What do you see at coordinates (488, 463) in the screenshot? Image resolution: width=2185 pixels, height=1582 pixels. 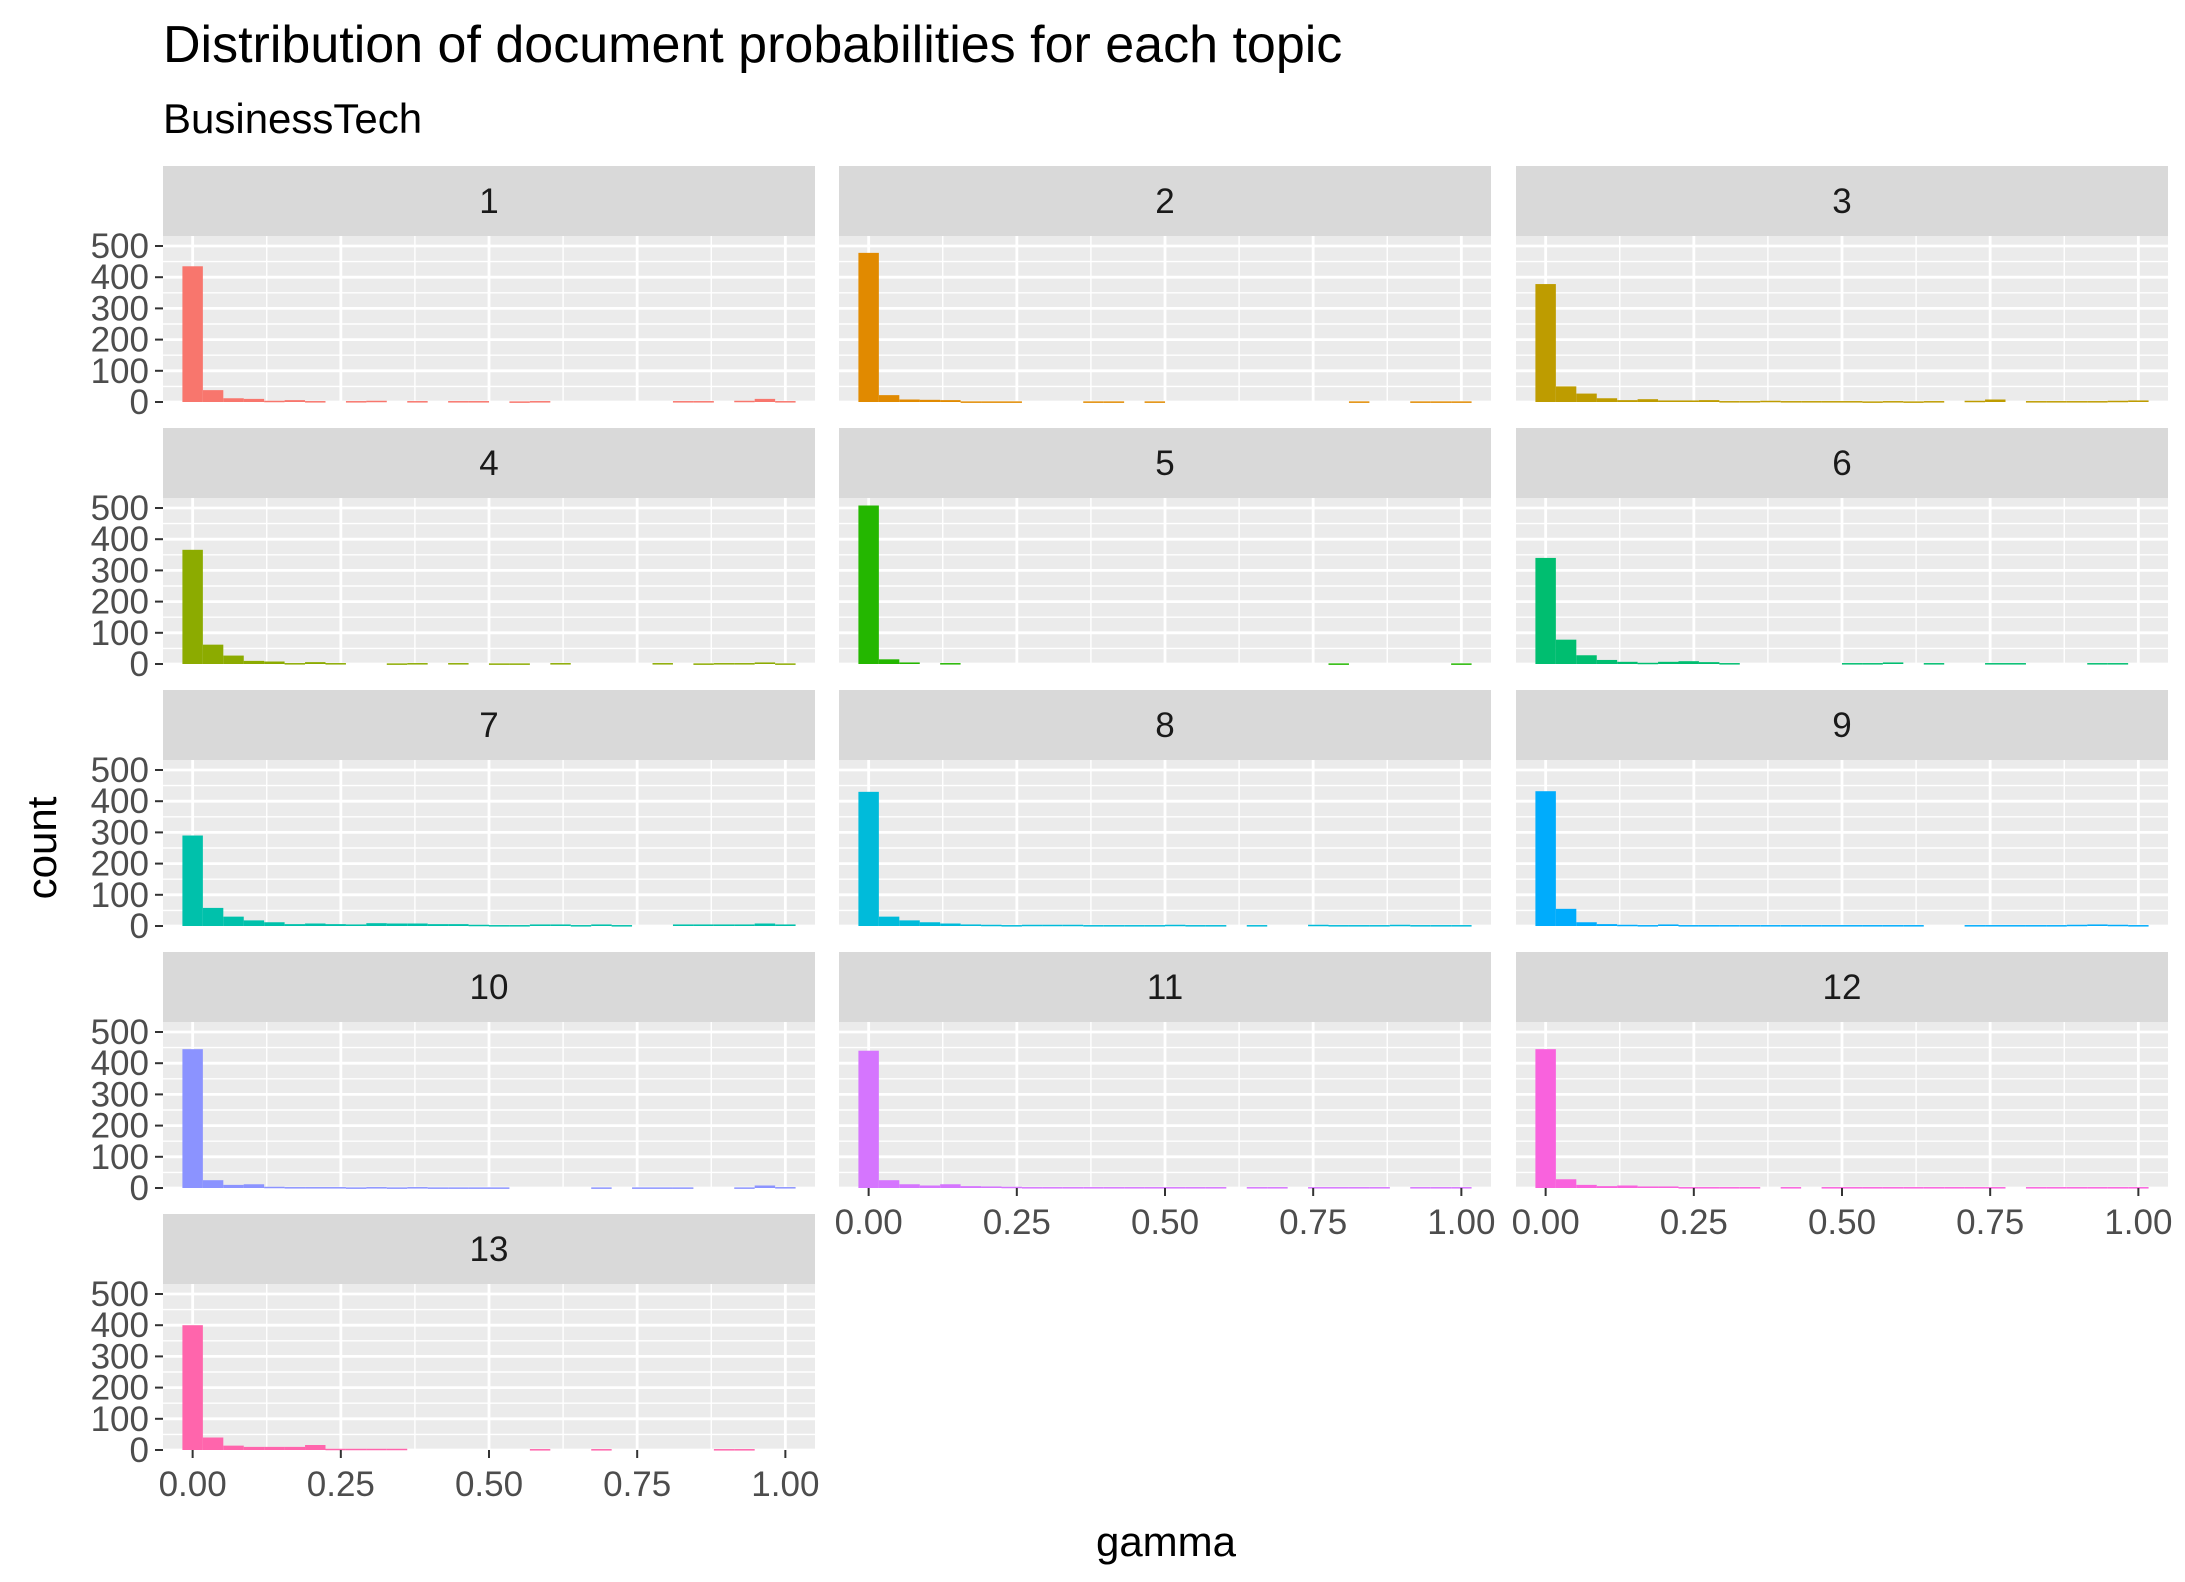 I see `facet-strip-label: 4` at bounding box center [488, 463].